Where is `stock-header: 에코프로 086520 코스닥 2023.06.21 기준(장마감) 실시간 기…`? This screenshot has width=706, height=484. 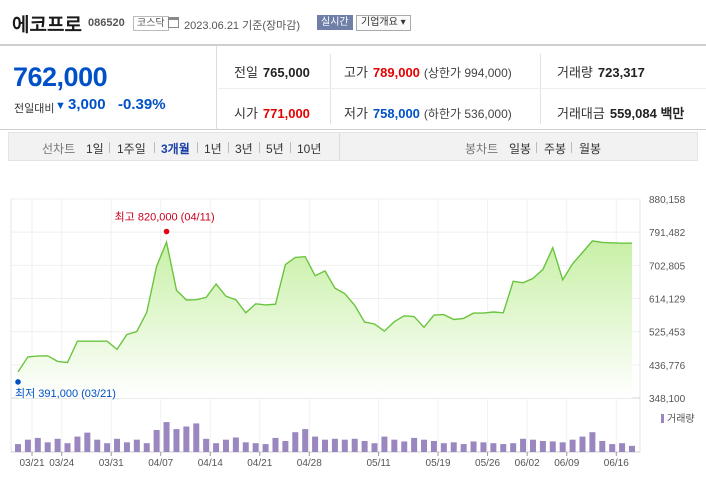
stock-header: 에코프로 086520 코스닥 2023.06.21 기준(장마감) 실시간 기… is located at coordinates (353, 22).